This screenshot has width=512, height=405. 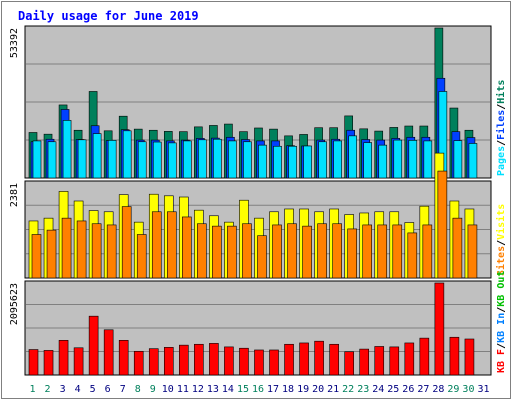 What do you see at coordinates (138, 389) in the screenshot?
I see `day-label-8: 8` at bounding box center [138, 389].